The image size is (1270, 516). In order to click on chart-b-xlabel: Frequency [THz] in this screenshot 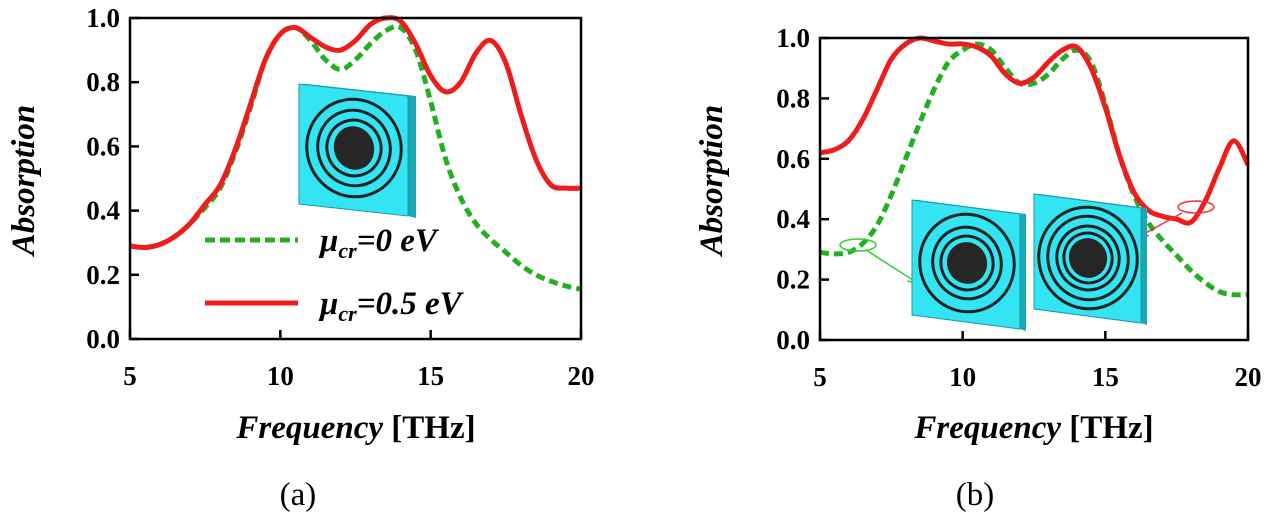, I will do `click(1033, 428)`.